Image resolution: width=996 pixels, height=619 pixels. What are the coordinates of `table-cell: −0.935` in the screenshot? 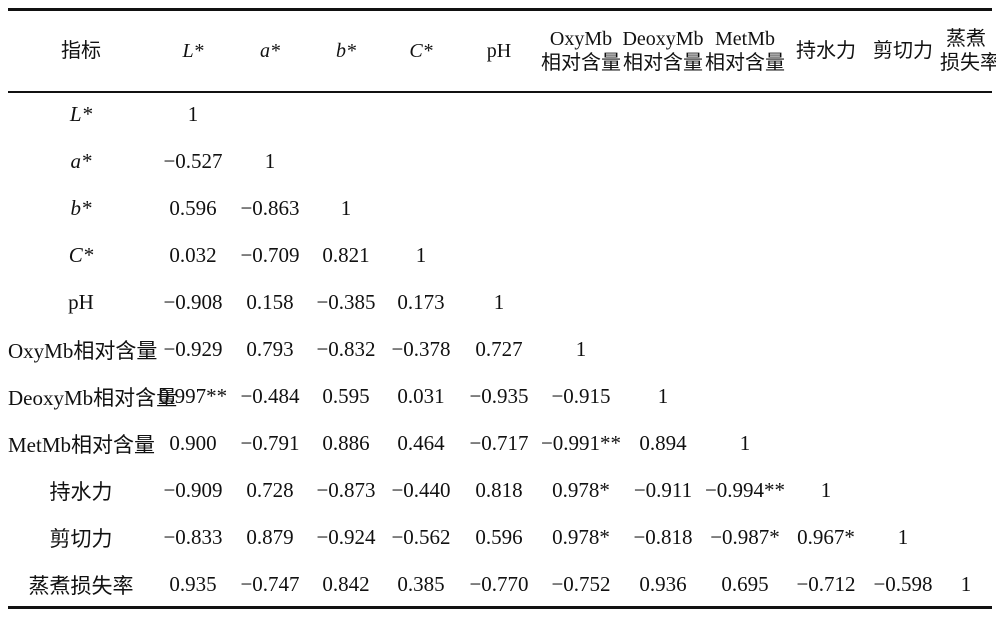 It's located at (499, 396).